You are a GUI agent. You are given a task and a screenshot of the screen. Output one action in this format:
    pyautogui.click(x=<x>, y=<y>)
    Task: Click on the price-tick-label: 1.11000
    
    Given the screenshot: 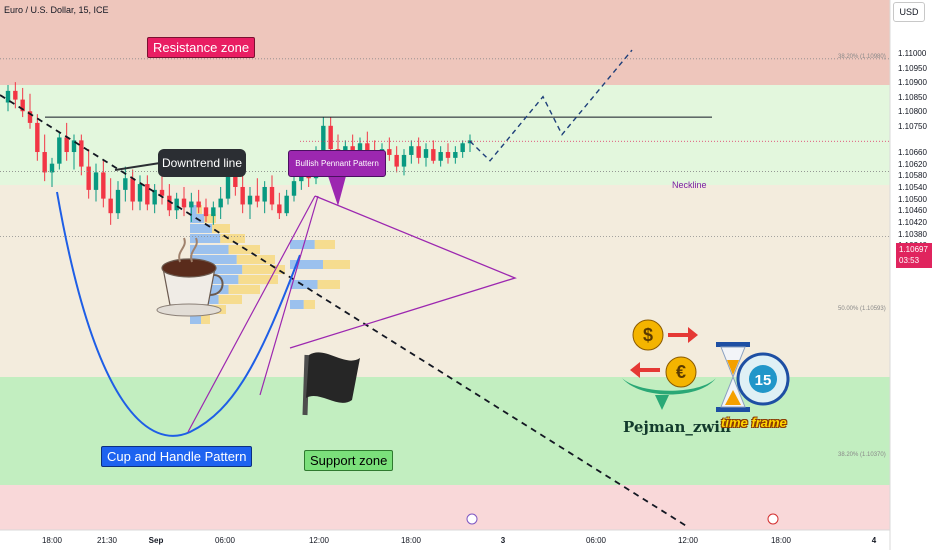 What is the action you would take?
    pyautogui.click(x=912, y=53)
    